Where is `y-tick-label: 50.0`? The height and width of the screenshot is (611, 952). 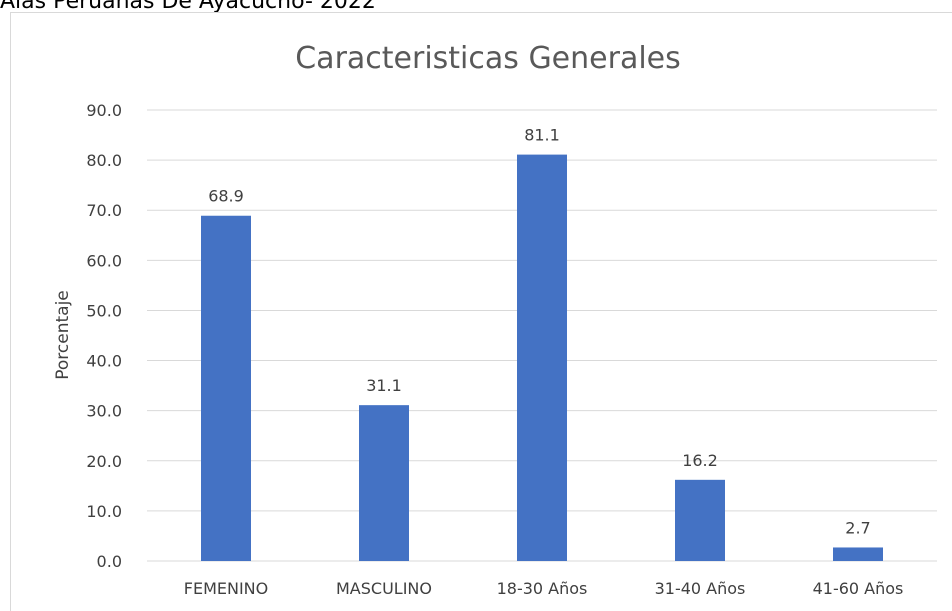
y-tick-label: 50.0 is located at coordinates (104, 310).